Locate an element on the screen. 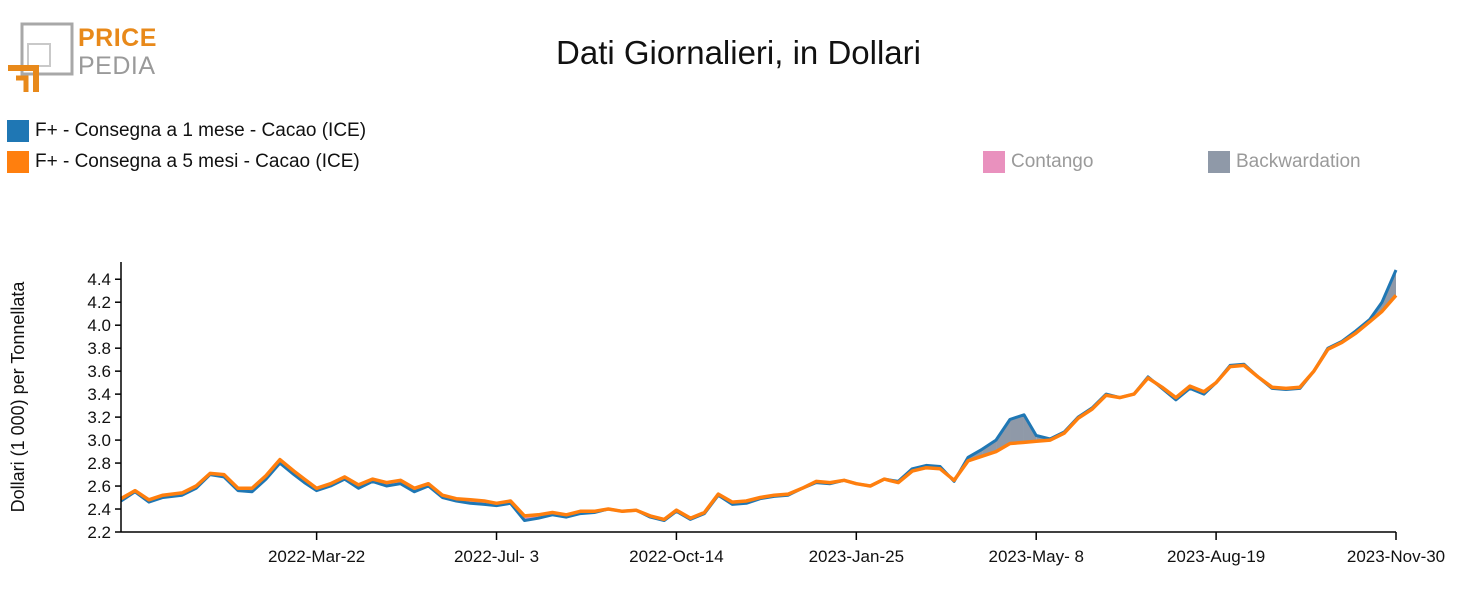 This screenshot has width=1477, height=615. legend-item-backwardation: Backwardation is located at coordinates (1284, 162).